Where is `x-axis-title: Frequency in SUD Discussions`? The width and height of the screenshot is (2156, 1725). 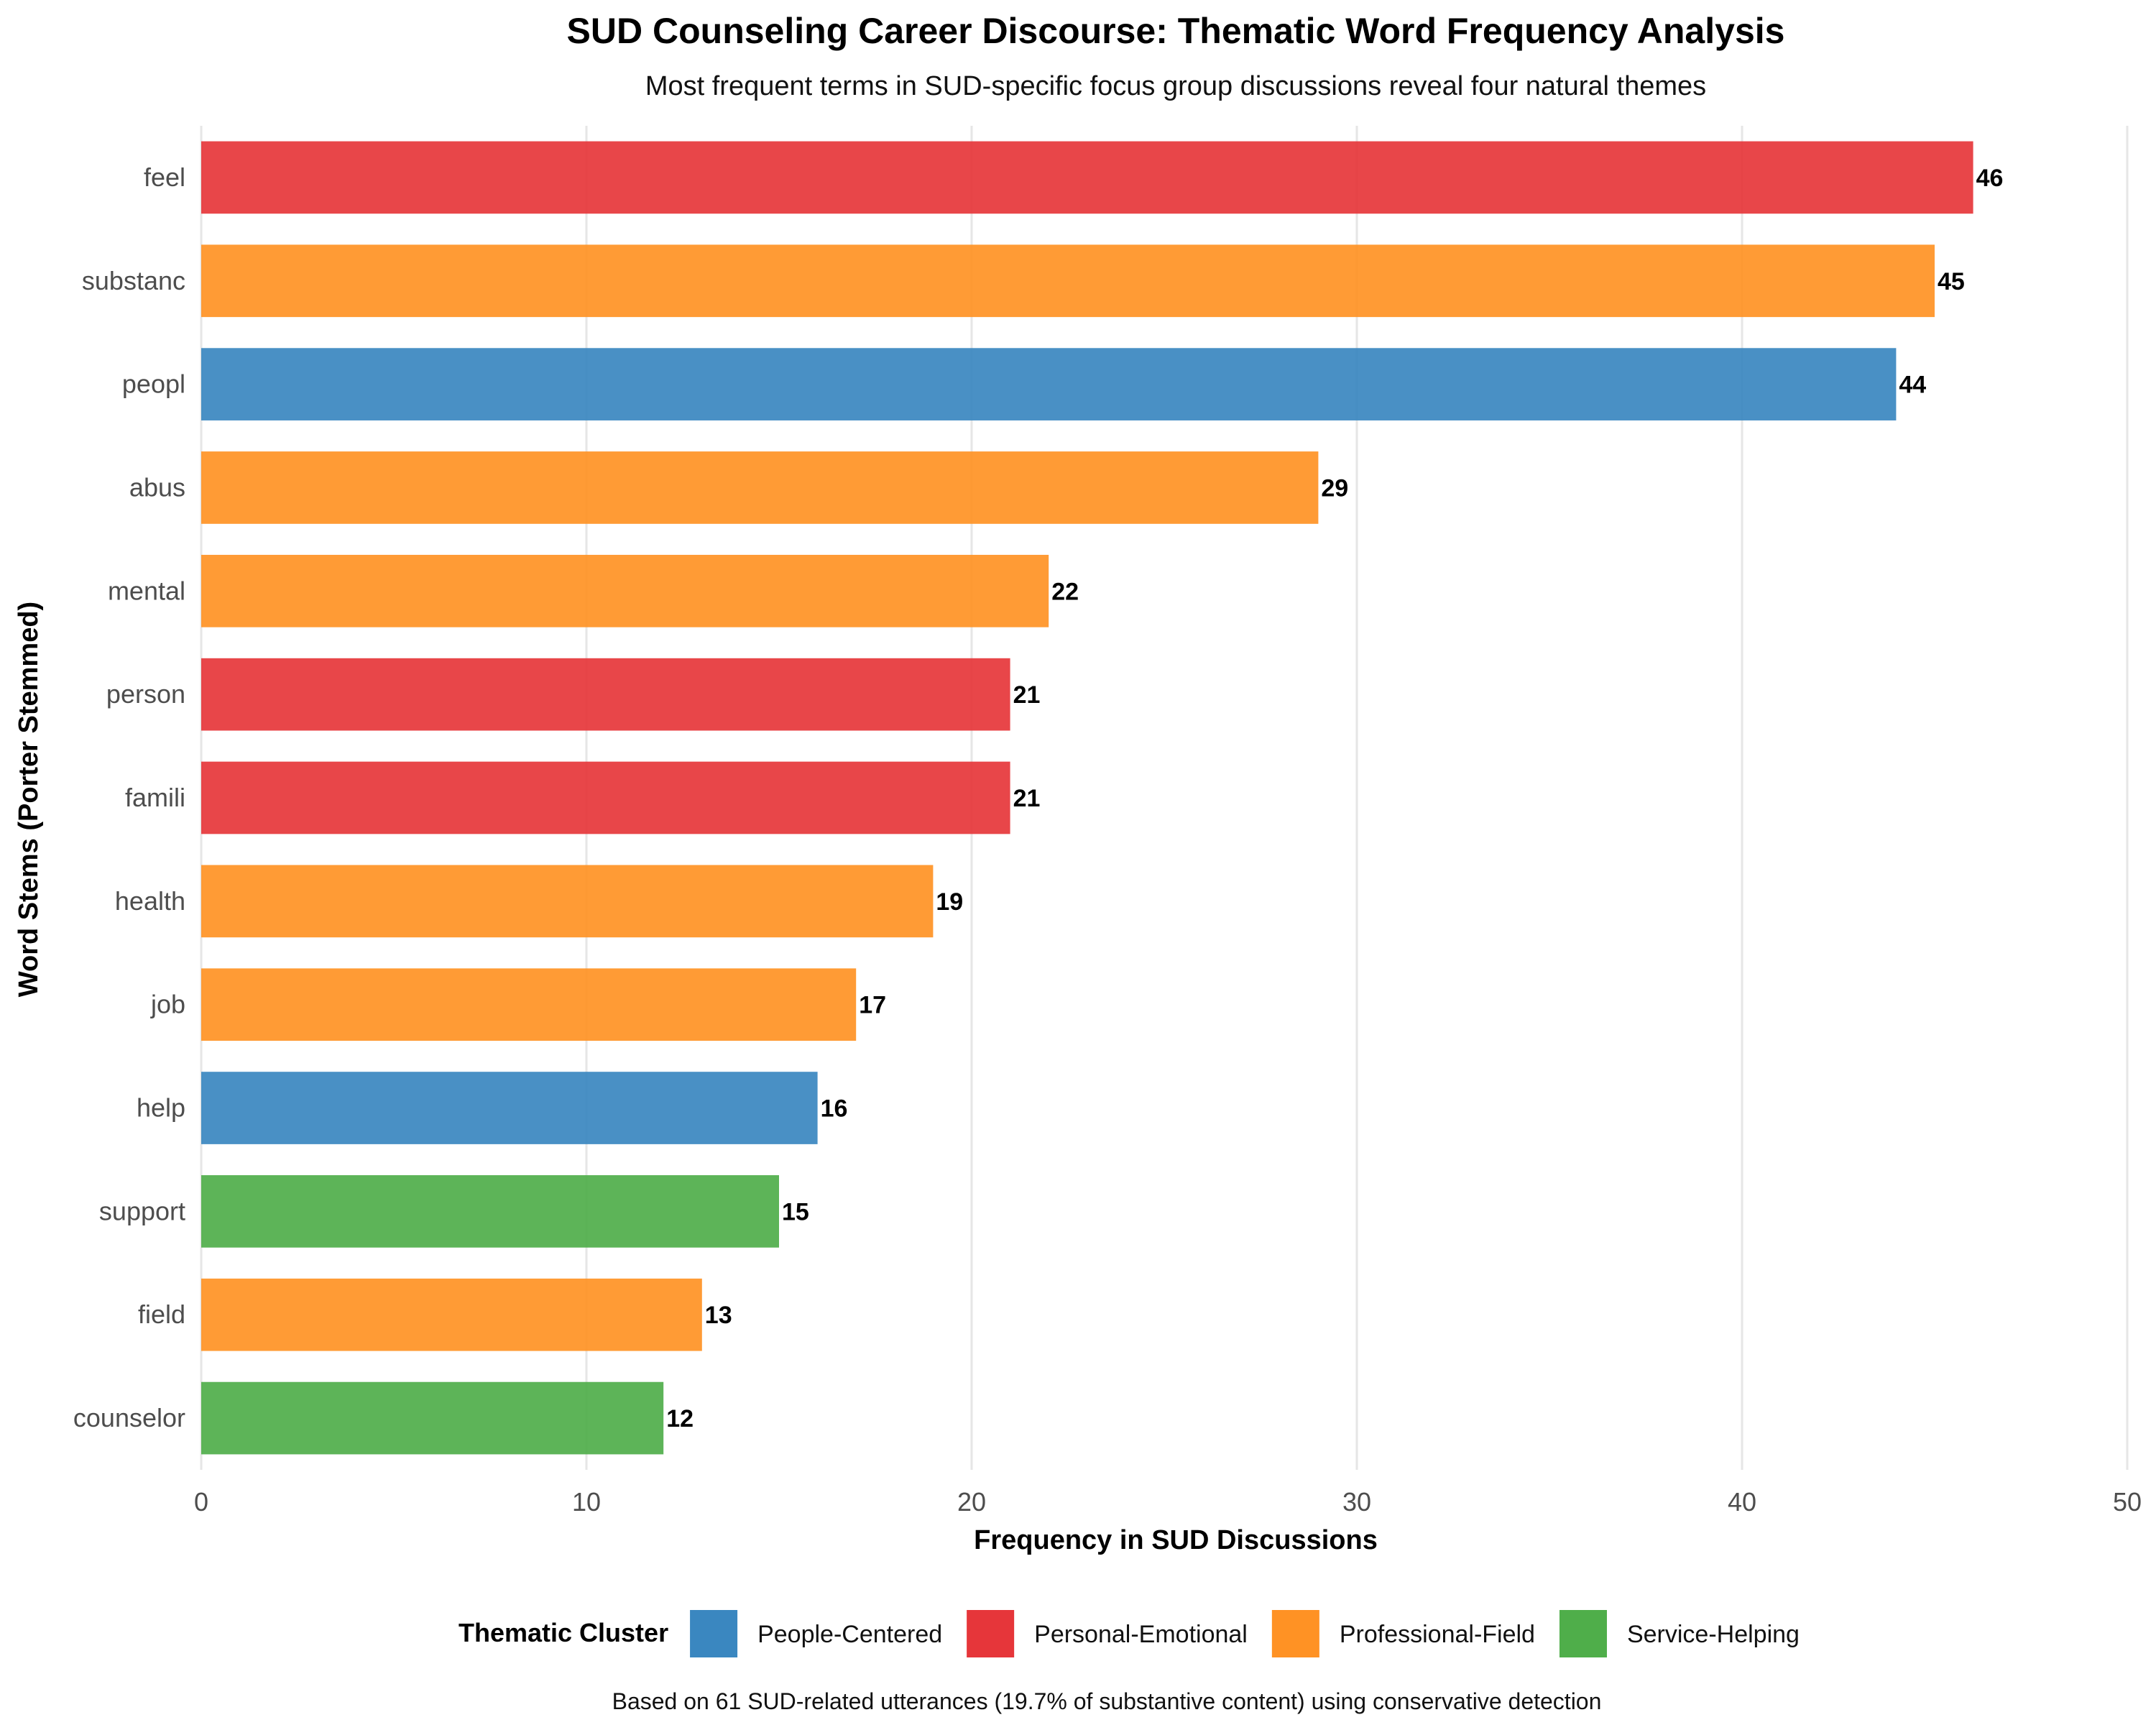 x-axis-title: Frequency in SUD Discussions is located at coordinates (1176, 1540).